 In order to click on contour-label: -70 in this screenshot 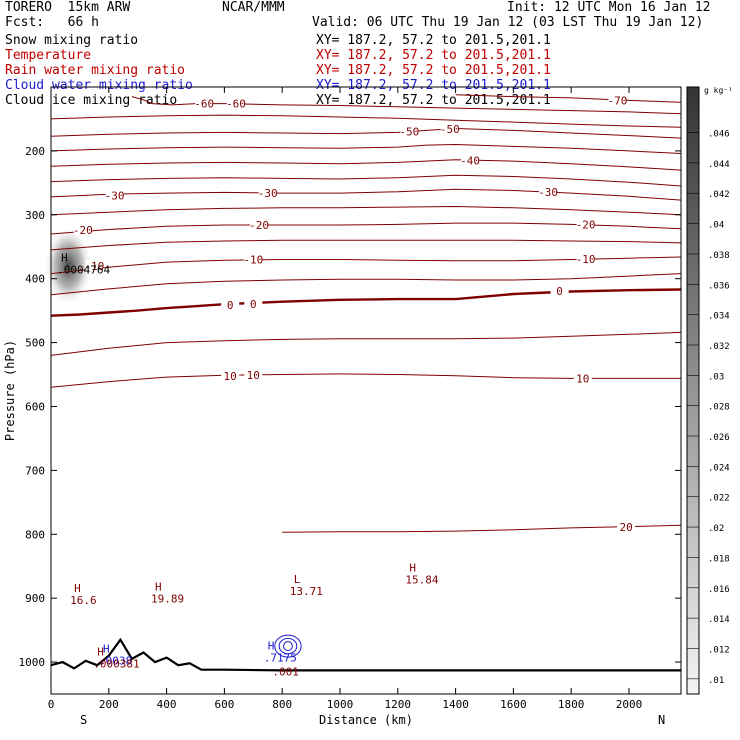, I will do `click(617, 100)`.